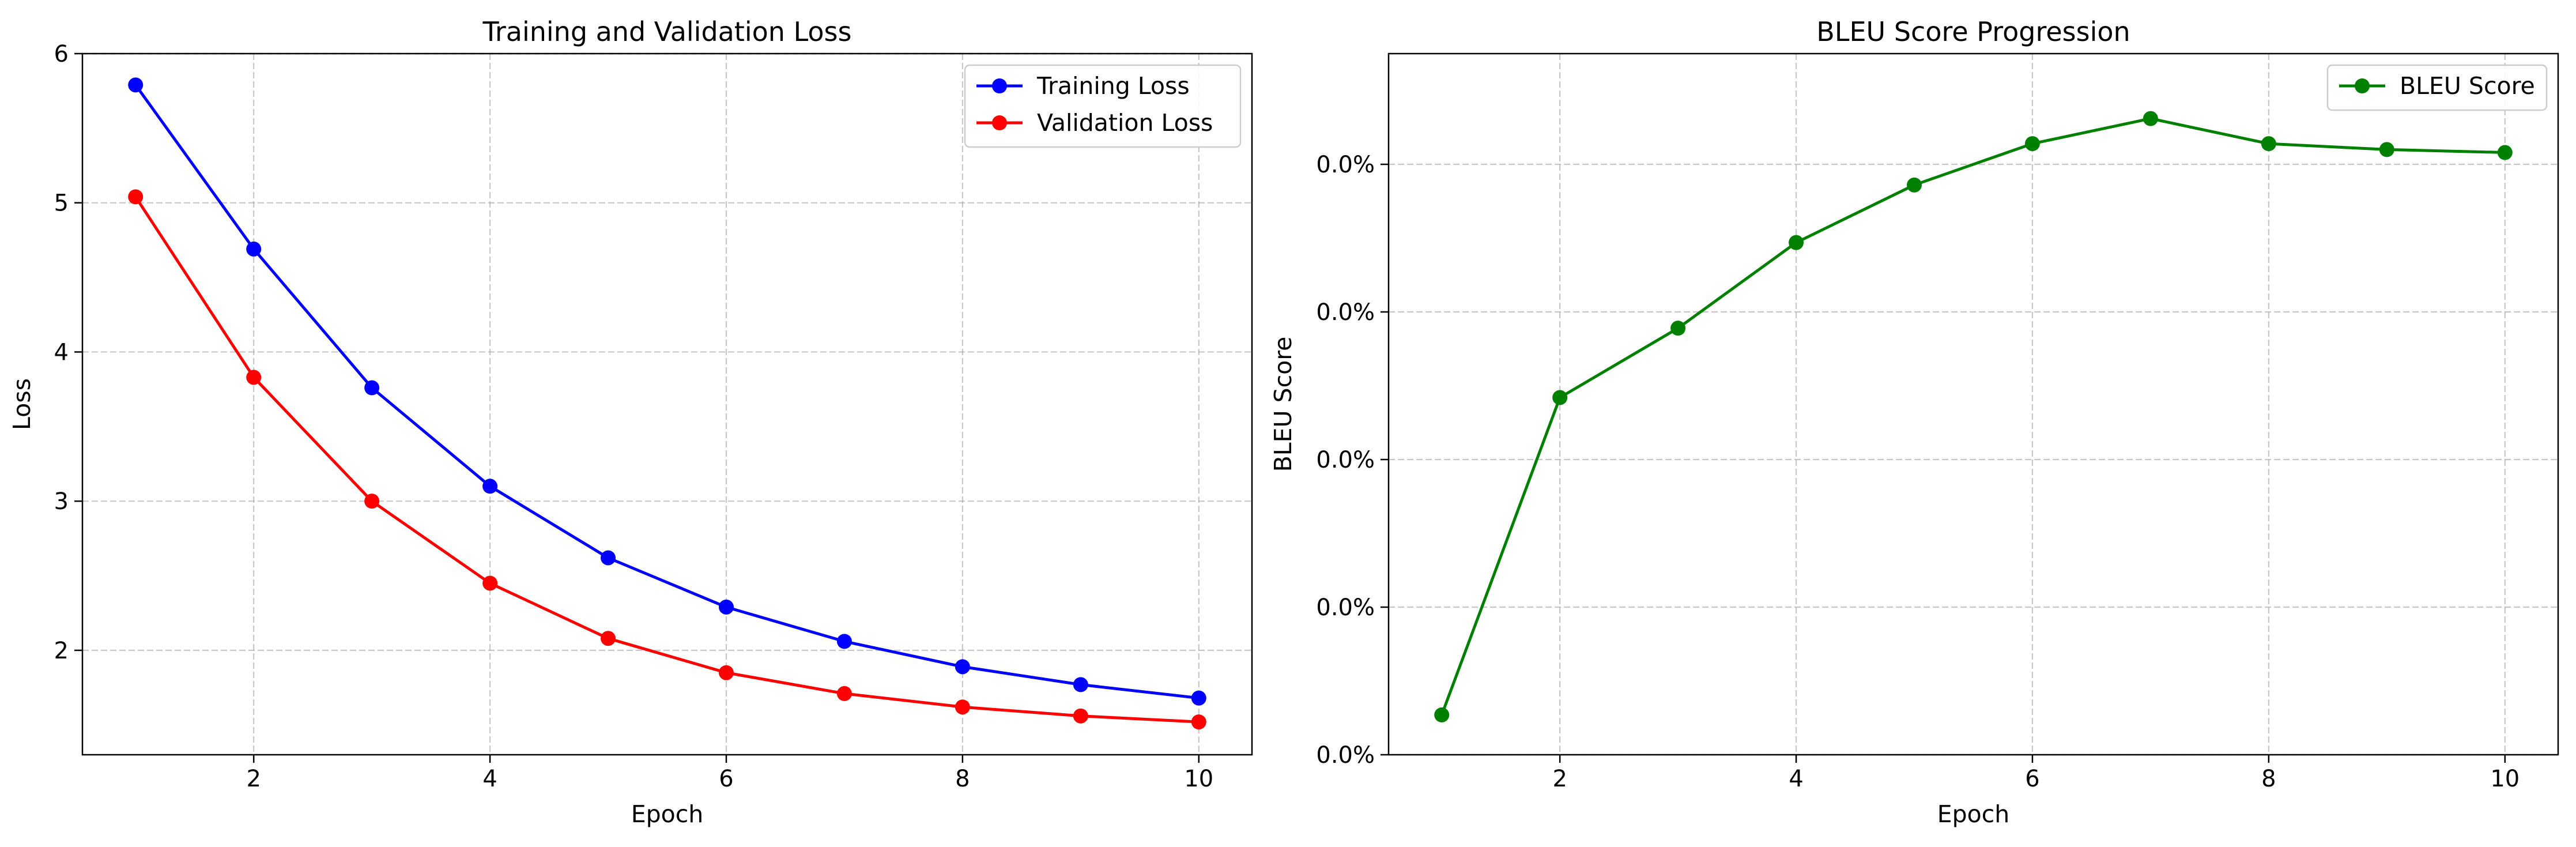 The width and height of the screenshot is (2576, 847). What do you see at coordinates (1113, 86) in the screenshot?
I see `legend-label: Training Loss` at bounding box center [1113, 86].